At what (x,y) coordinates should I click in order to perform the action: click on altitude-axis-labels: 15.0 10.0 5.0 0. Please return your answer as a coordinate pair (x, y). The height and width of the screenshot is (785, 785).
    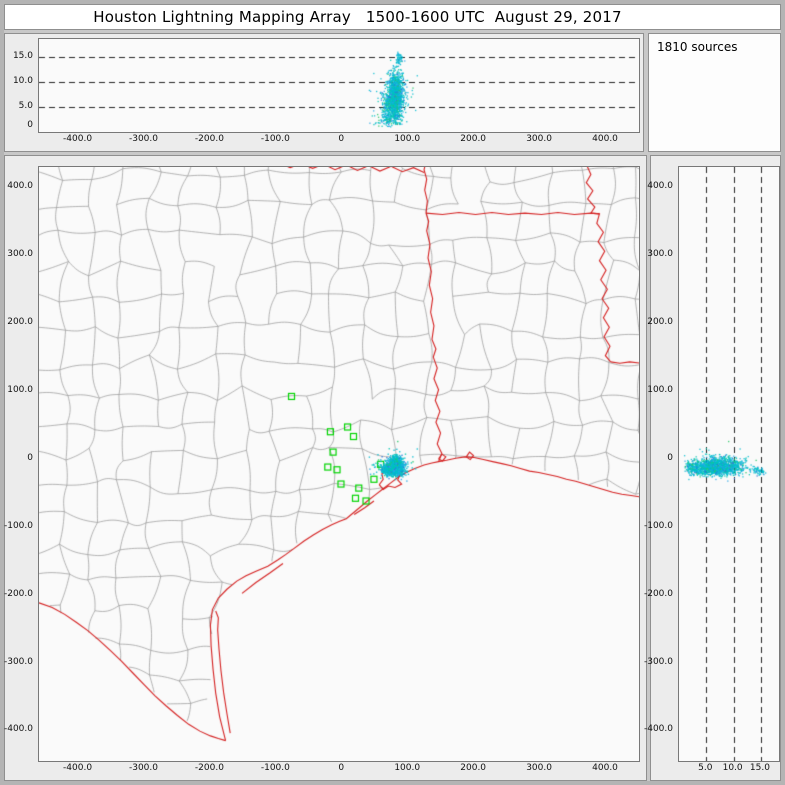
    Looking at the image, I should click on (20, 84).